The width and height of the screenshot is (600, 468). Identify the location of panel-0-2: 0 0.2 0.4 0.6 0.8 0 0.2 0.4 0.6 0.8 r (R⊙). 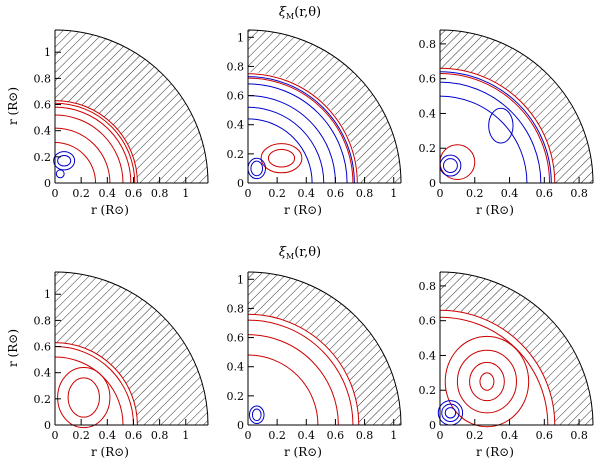
(506, 123).